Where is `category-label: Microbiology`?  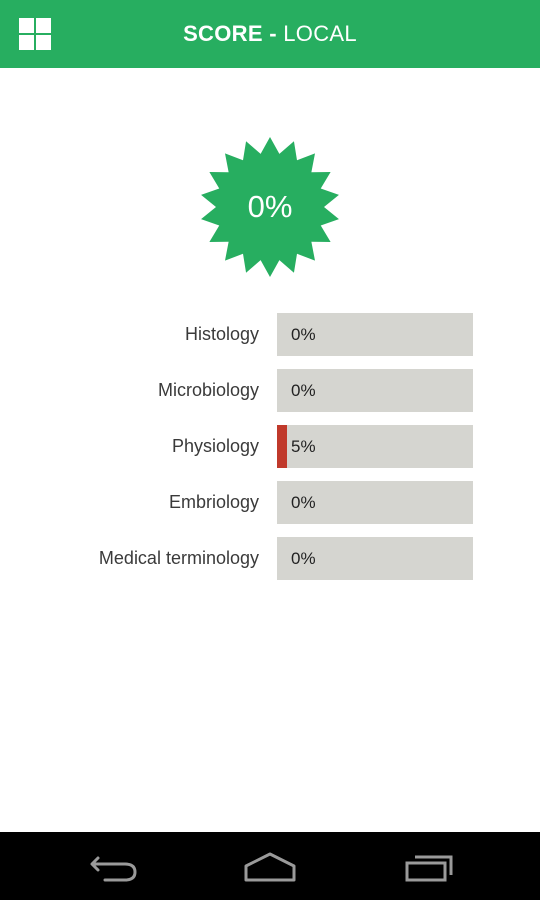
category-label: Microbiology is located at coordinates (208, 390).